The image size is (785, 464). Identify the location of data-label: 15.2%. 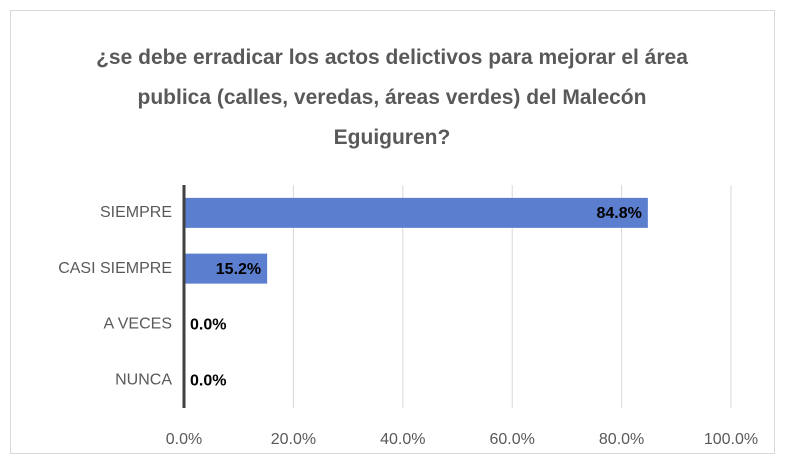
(238, 269).